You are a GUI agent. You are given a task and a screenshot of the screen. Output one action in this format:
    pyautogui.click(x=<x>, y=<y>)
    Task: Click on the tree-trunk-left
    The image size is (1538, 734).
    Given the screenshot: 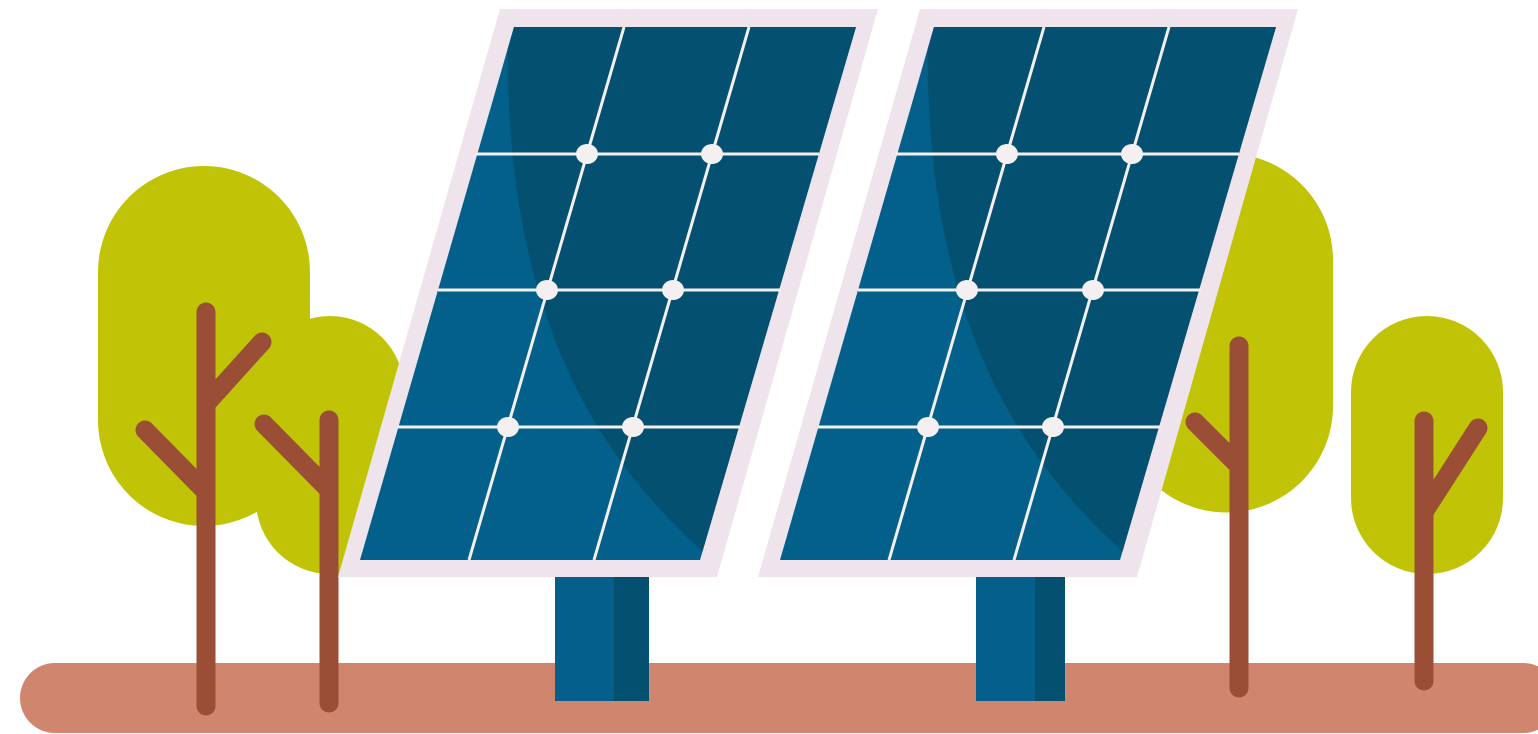 What is the action you would take?
    pyautogui.click(x=203, y=509)
    